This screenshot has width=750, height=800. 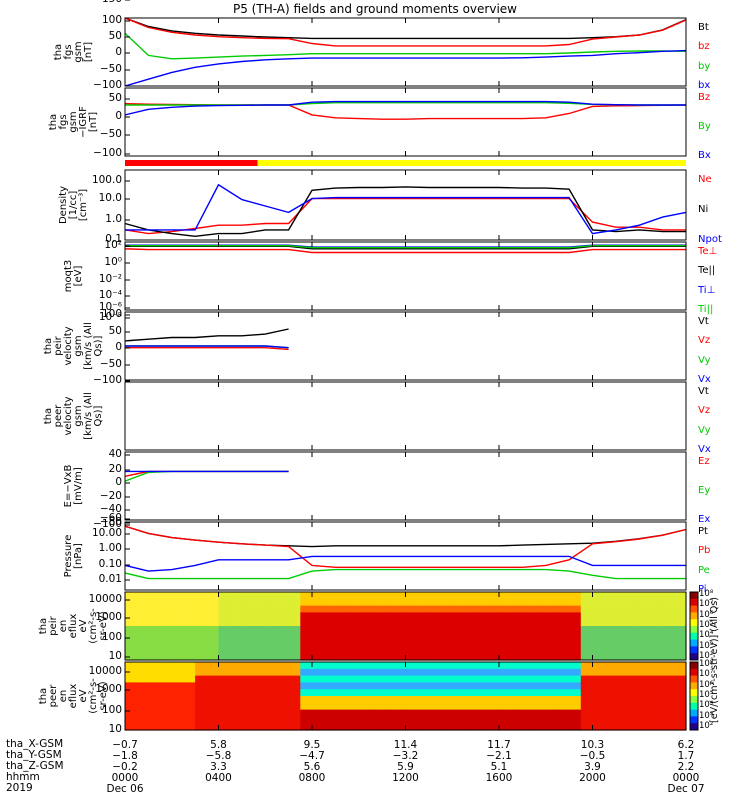 What do you see at coordinates (207, 347) in the screenshot?
I see `series-peir-velocity-vx` at bounding box center [207, 347].